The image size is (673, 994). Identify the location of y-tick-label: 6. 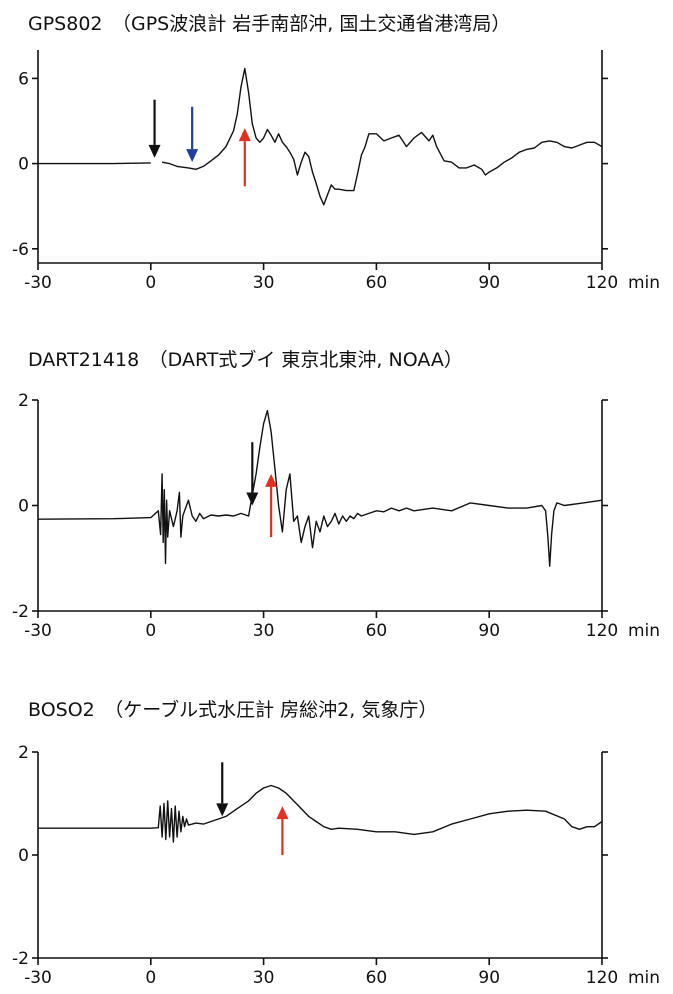
(23, 79).